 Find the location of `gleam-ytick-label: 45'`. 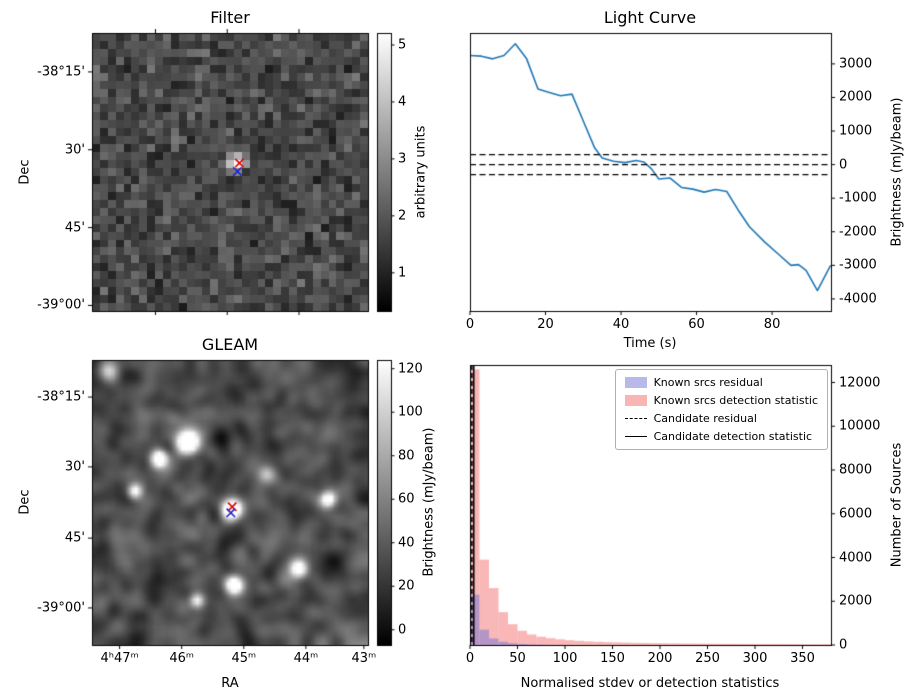

gleam-ytick-label: 45' is located at coordinates (74, 538).